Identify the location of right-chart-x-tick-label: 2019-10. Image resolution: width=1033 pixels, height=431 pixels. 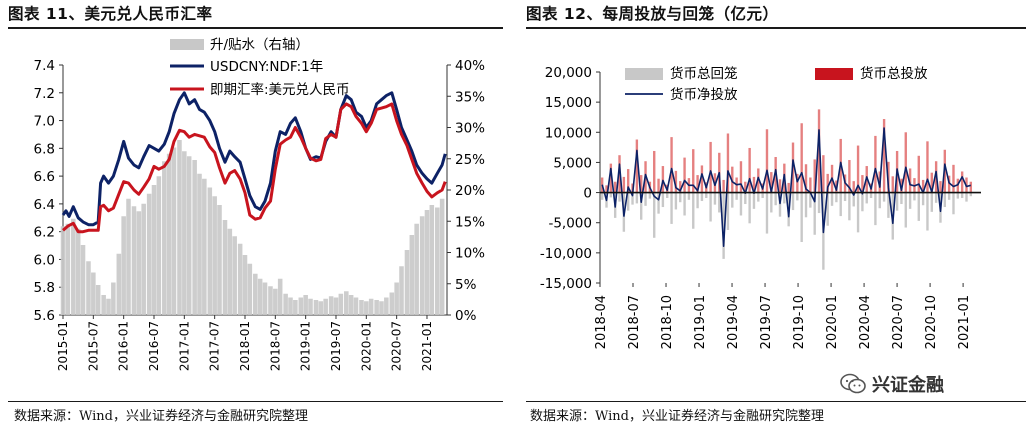
(799, 322).